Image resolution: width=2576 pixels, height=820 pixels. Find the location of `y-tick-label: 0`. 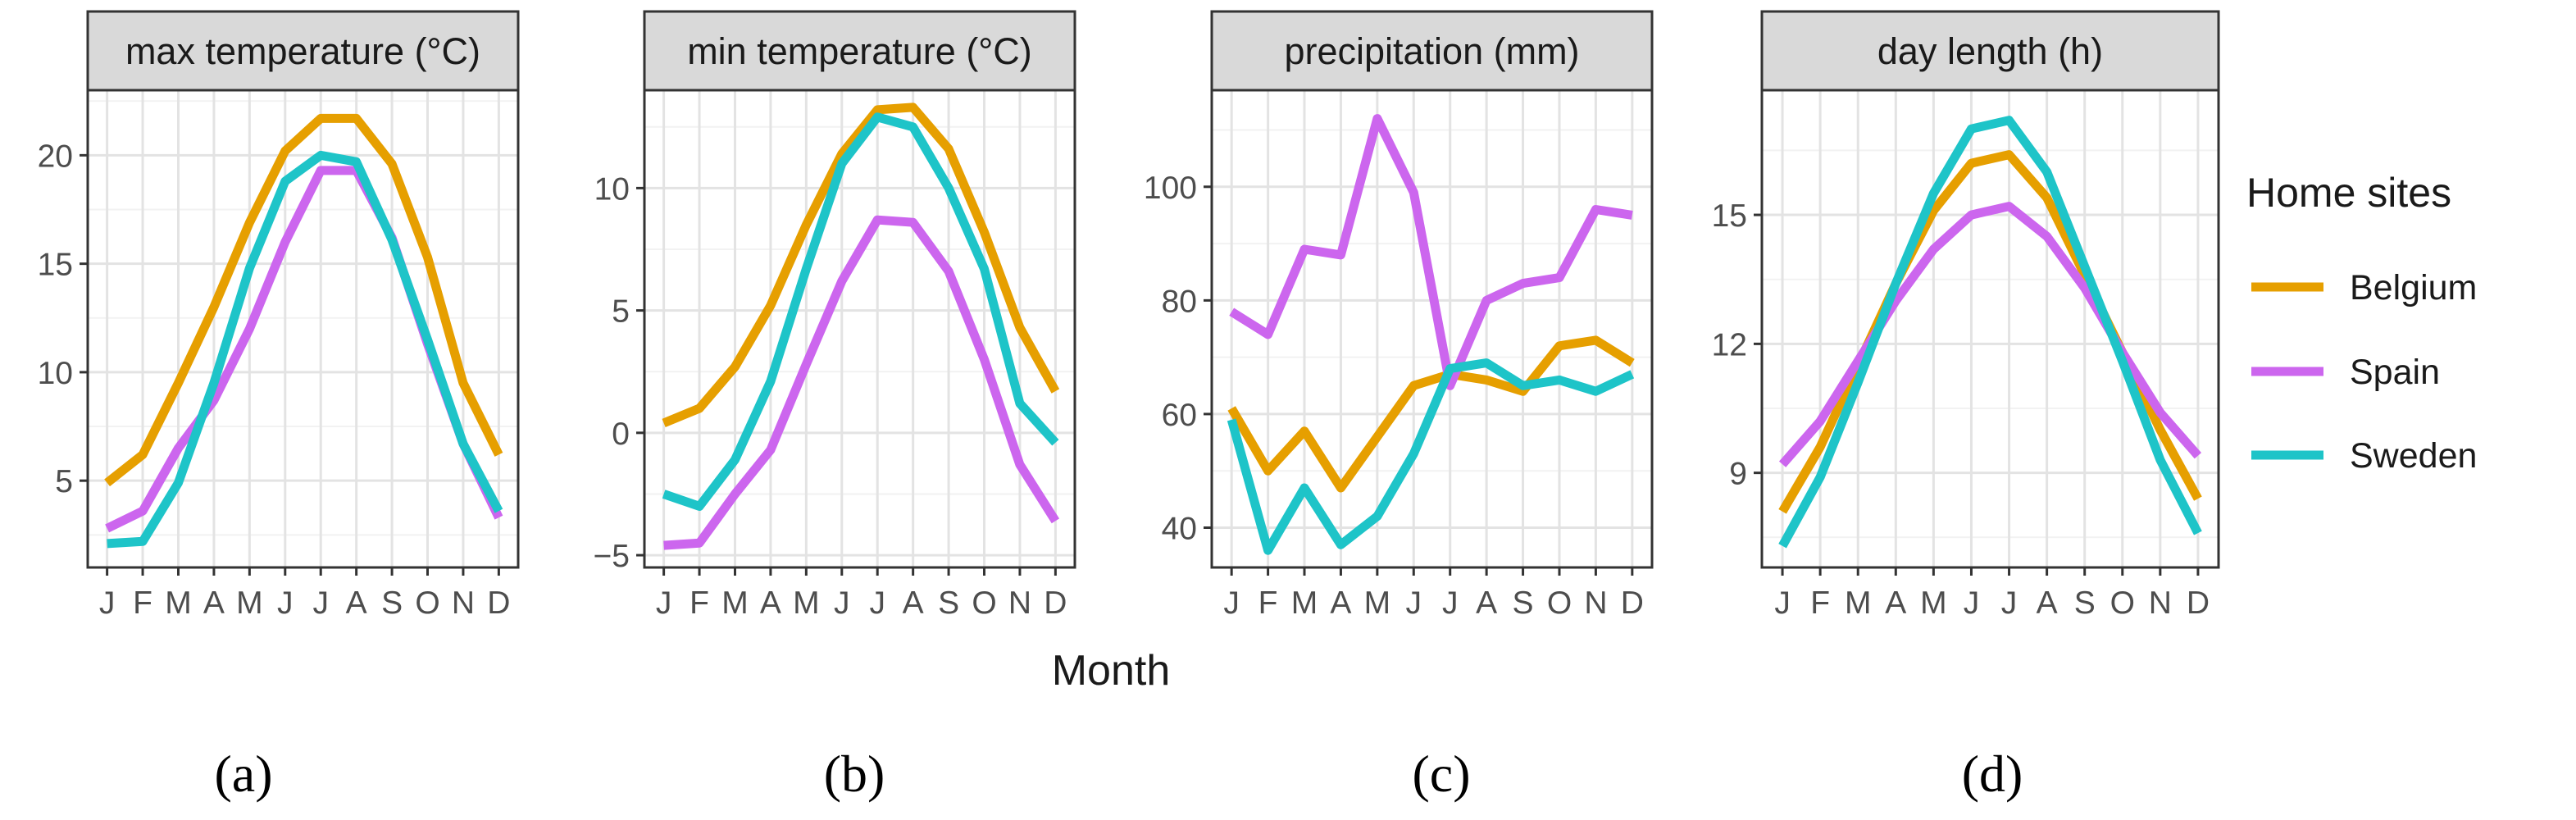

y-tick-label: 0 is located at coordinates (621, 434).